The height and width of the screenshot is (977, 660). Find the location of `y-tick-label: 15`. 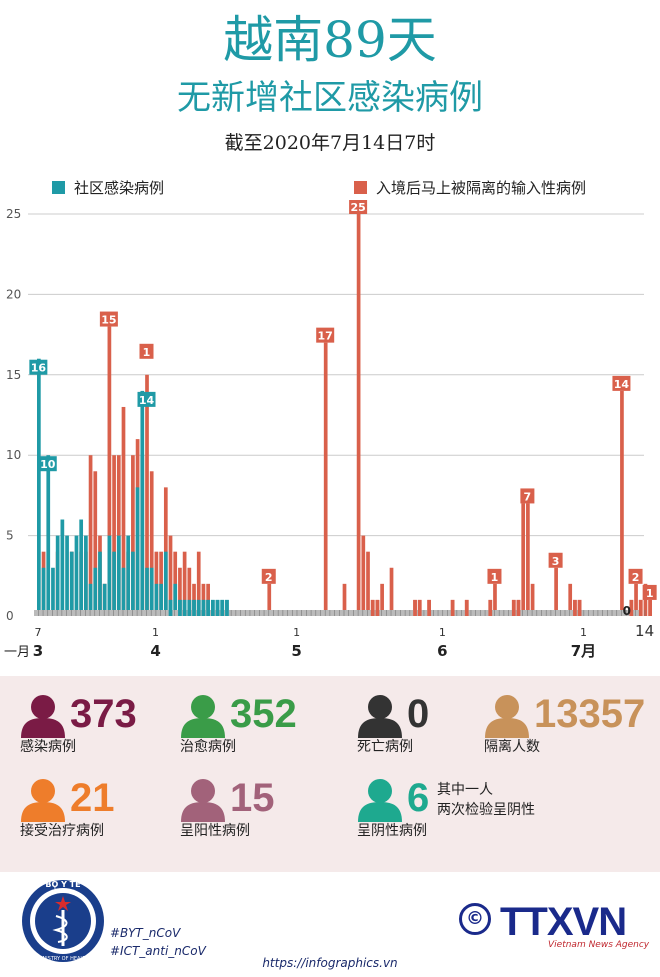

y-tick-label: 15 is located at coordinates (13, 375).